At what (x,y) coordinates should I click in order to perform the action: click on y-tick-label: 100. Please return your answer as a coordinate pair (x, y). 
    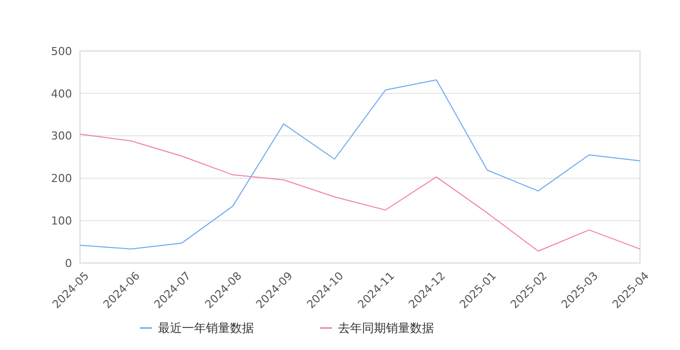
    Looking at the image, I should click on (61, 221).